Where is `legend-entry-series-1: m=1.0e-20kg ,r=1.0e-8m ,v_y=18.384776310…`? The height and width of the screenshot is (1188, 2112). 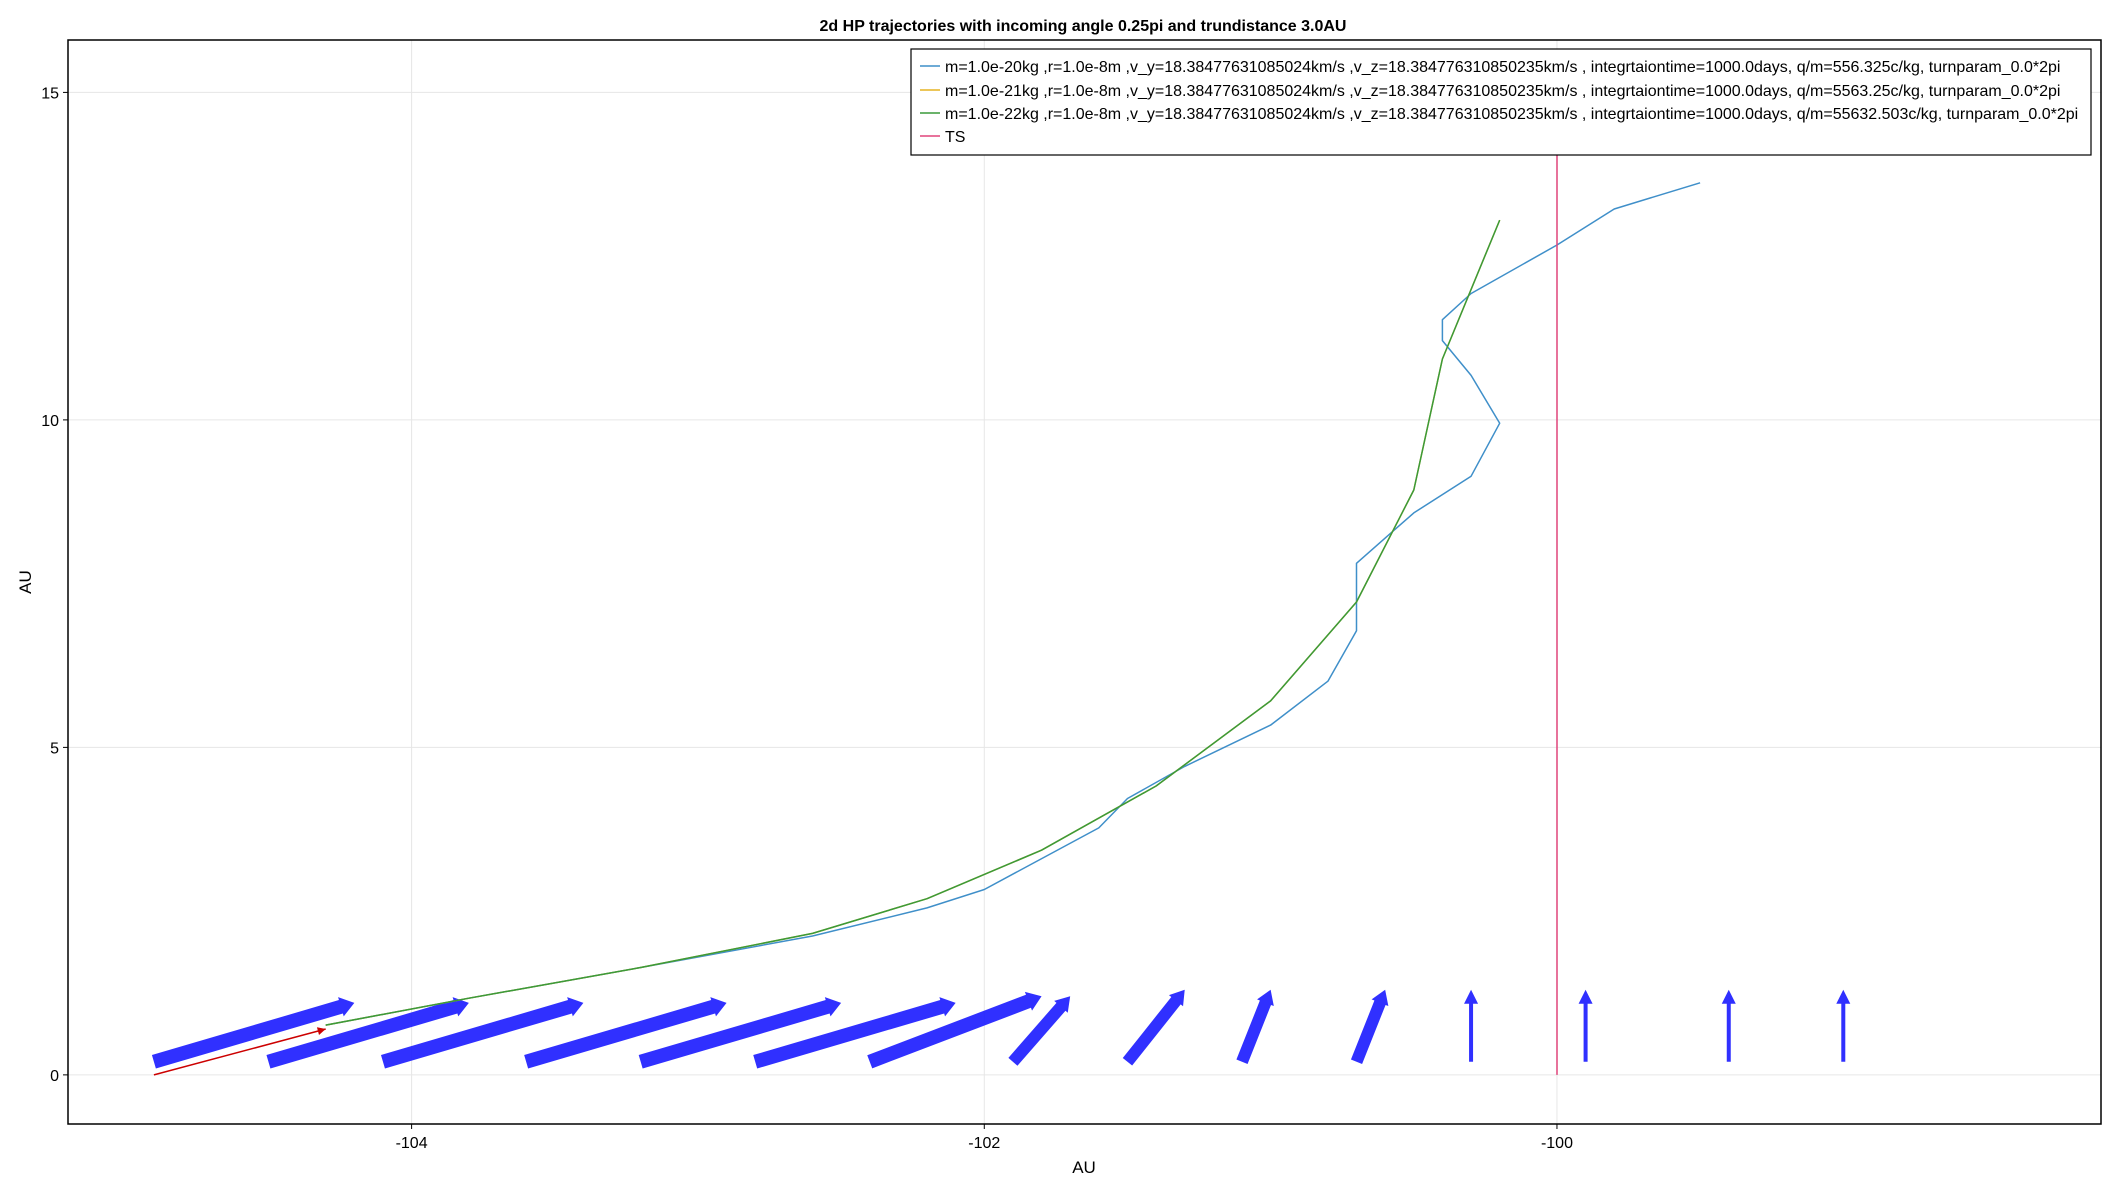
legend-entry-series-1: m=1.0e-20kg ,r=1.0e-8m ,v_y=18.384776310… is located at coordinates (1502, 67).